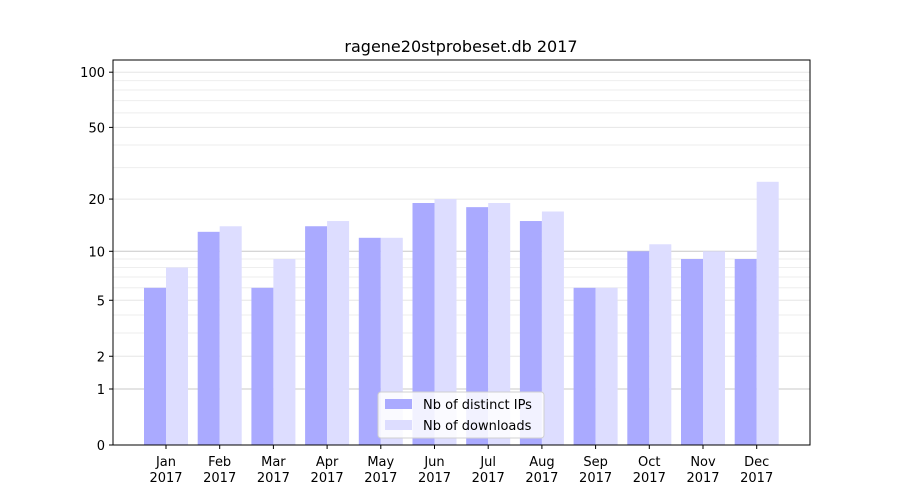 The width and height of the screenshot is (900, 504). Describe the element at coordinates (595, 470) in the screenshot. I see `x-tick-label: Sep 2017` at that location.